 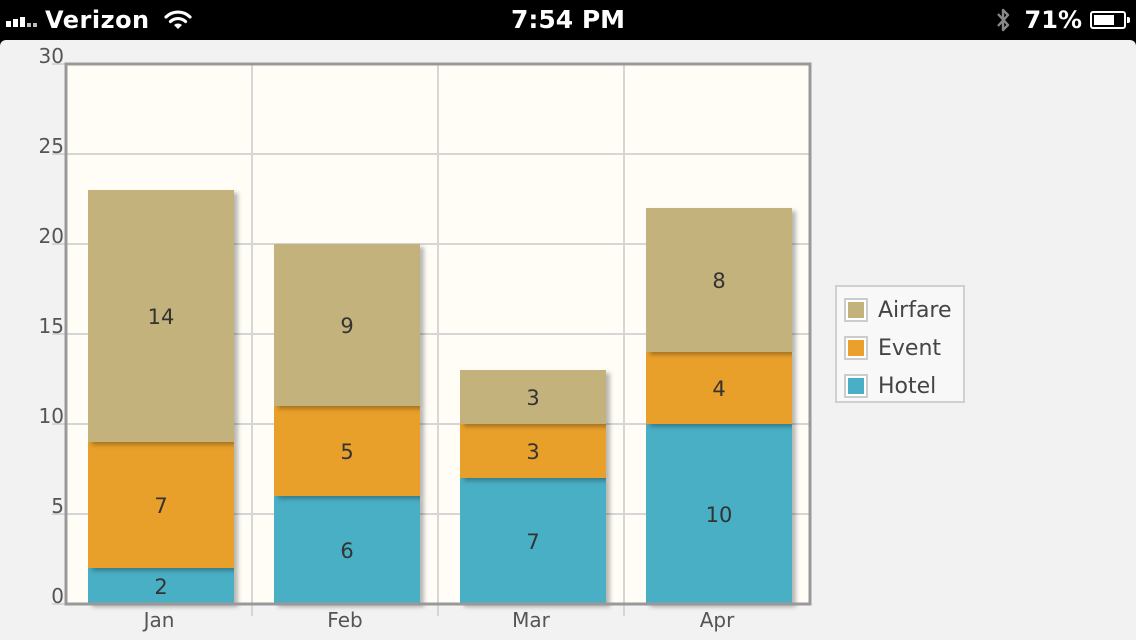 I want to click on data-label-hotel-mar: 7, so click(x=532, y=542).